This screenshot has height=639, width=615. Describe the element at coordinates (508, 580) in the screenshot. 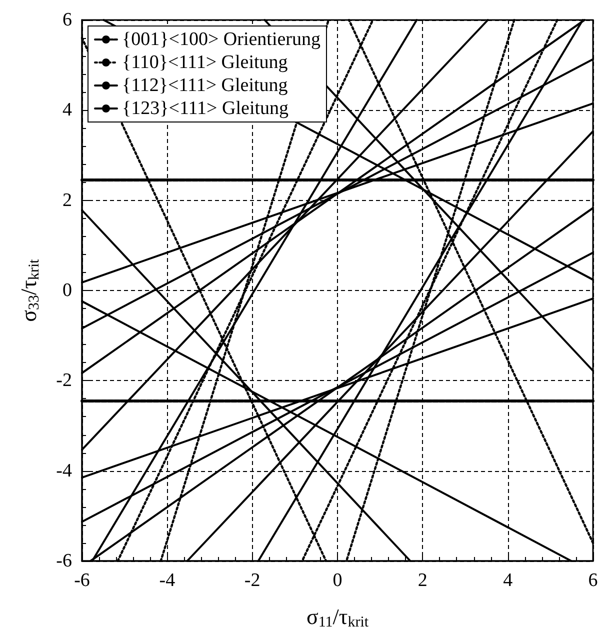

I see `x-tick-label: 4` at that location.